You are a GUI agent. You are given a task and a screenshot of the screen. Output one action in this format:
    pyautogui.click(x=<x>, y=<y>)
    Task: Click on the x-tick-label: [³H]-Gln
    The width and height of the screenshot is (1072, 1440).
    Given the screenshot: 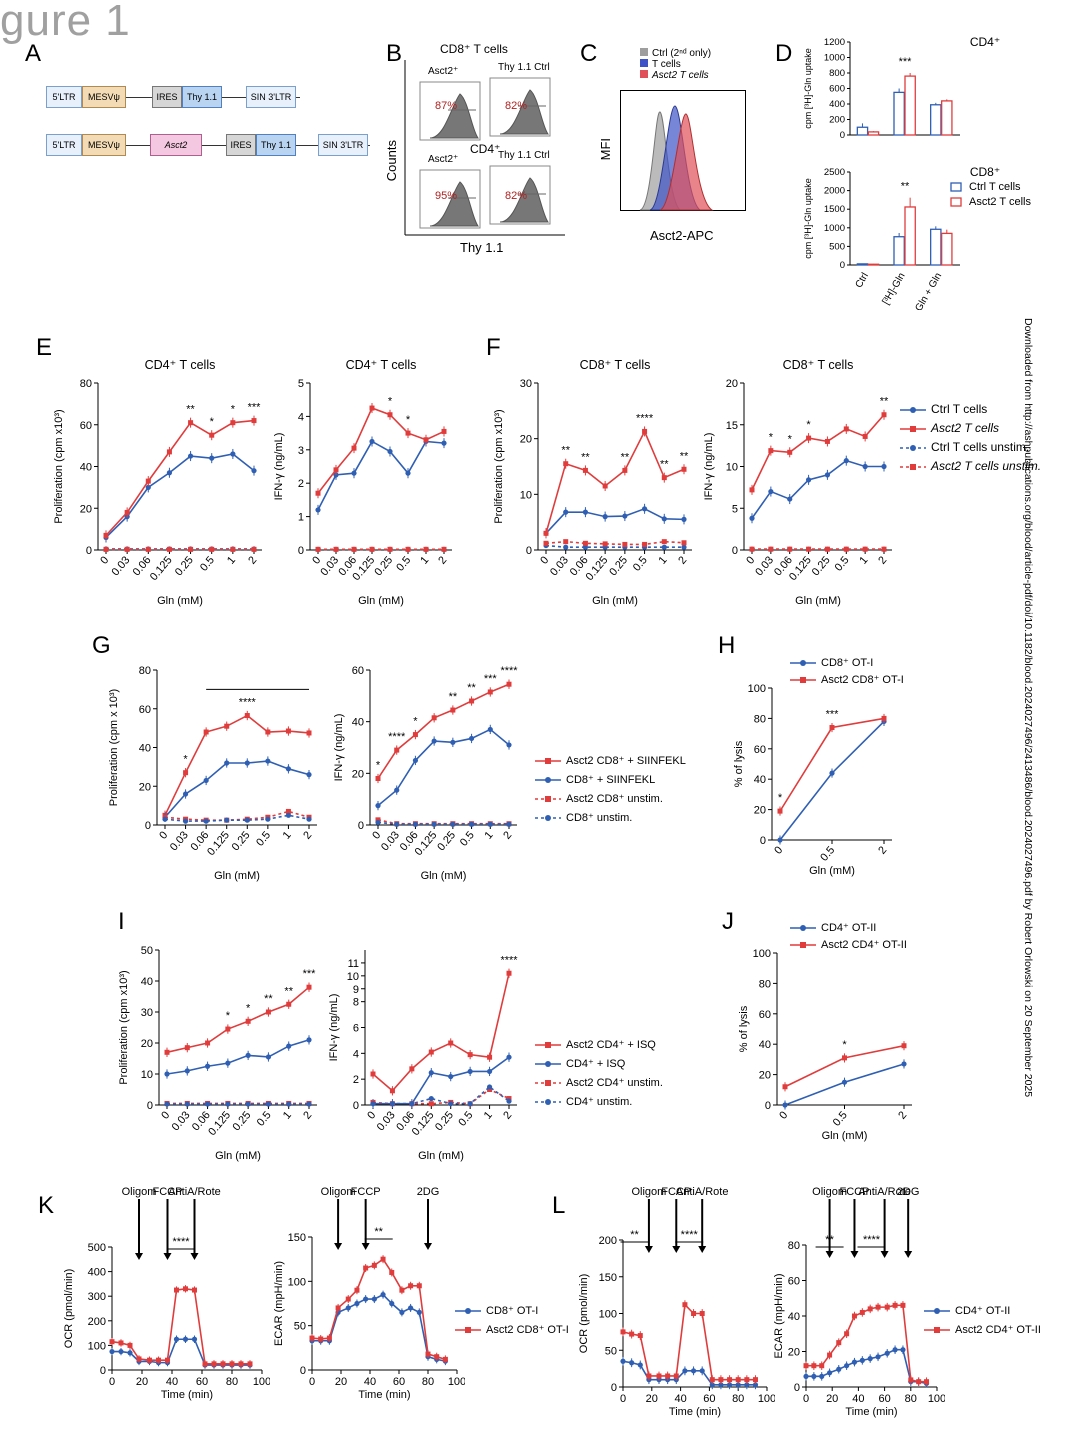 What is the action you would take?
    pyautogui.click(x=894, y=289)
    